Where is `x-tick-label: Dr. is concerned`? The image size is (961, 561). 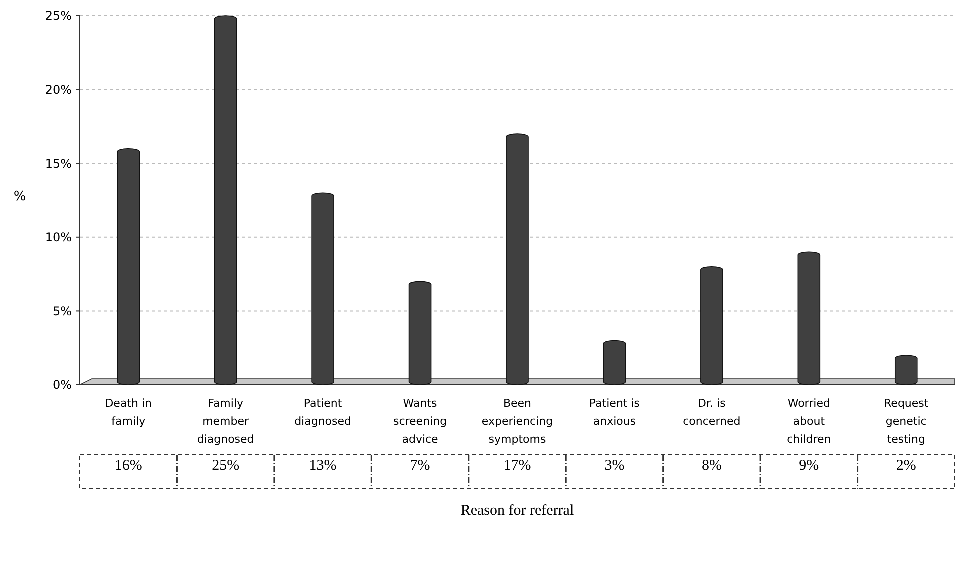 x-tick-label: Dr. is concerned is located at coordinates (712, 412).